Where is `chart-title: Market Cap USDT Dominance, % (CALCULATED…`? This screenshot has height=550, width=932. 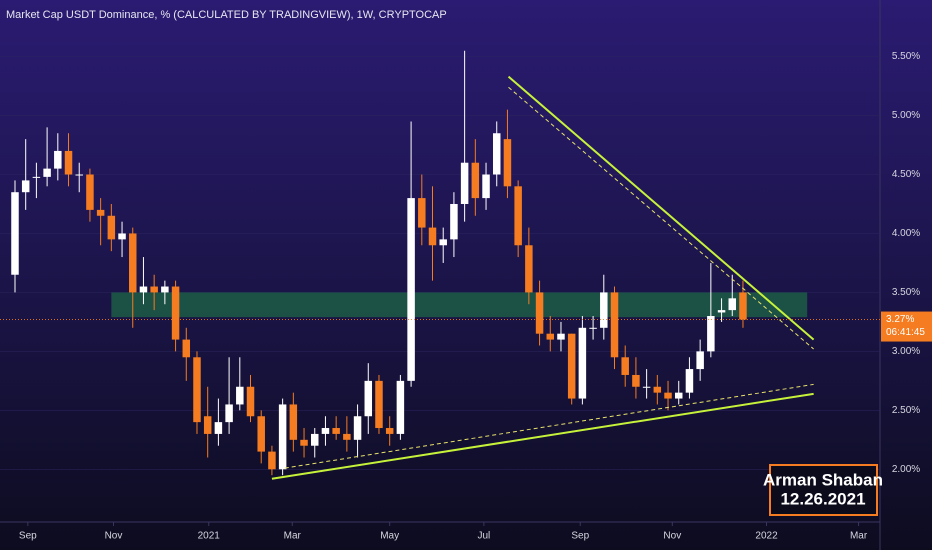
chart-title: Market Cap USDT Dominance, % (CALCULATED… is located at coordinates (226, 15).